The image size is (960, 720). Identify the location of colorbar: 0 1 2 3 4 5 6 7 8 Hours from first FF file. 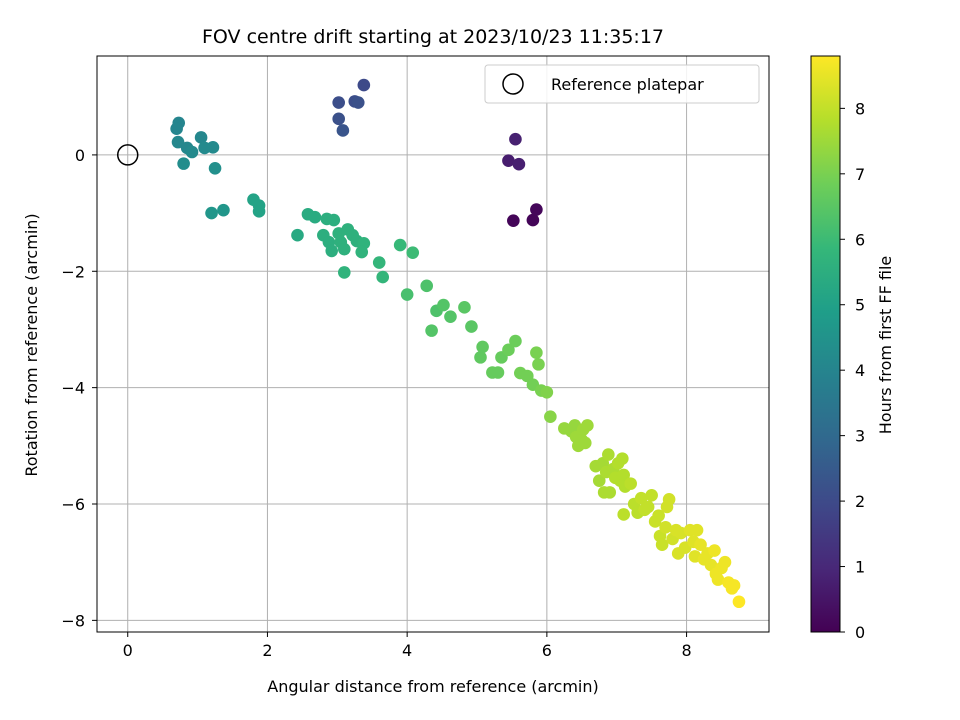
(852, 348).